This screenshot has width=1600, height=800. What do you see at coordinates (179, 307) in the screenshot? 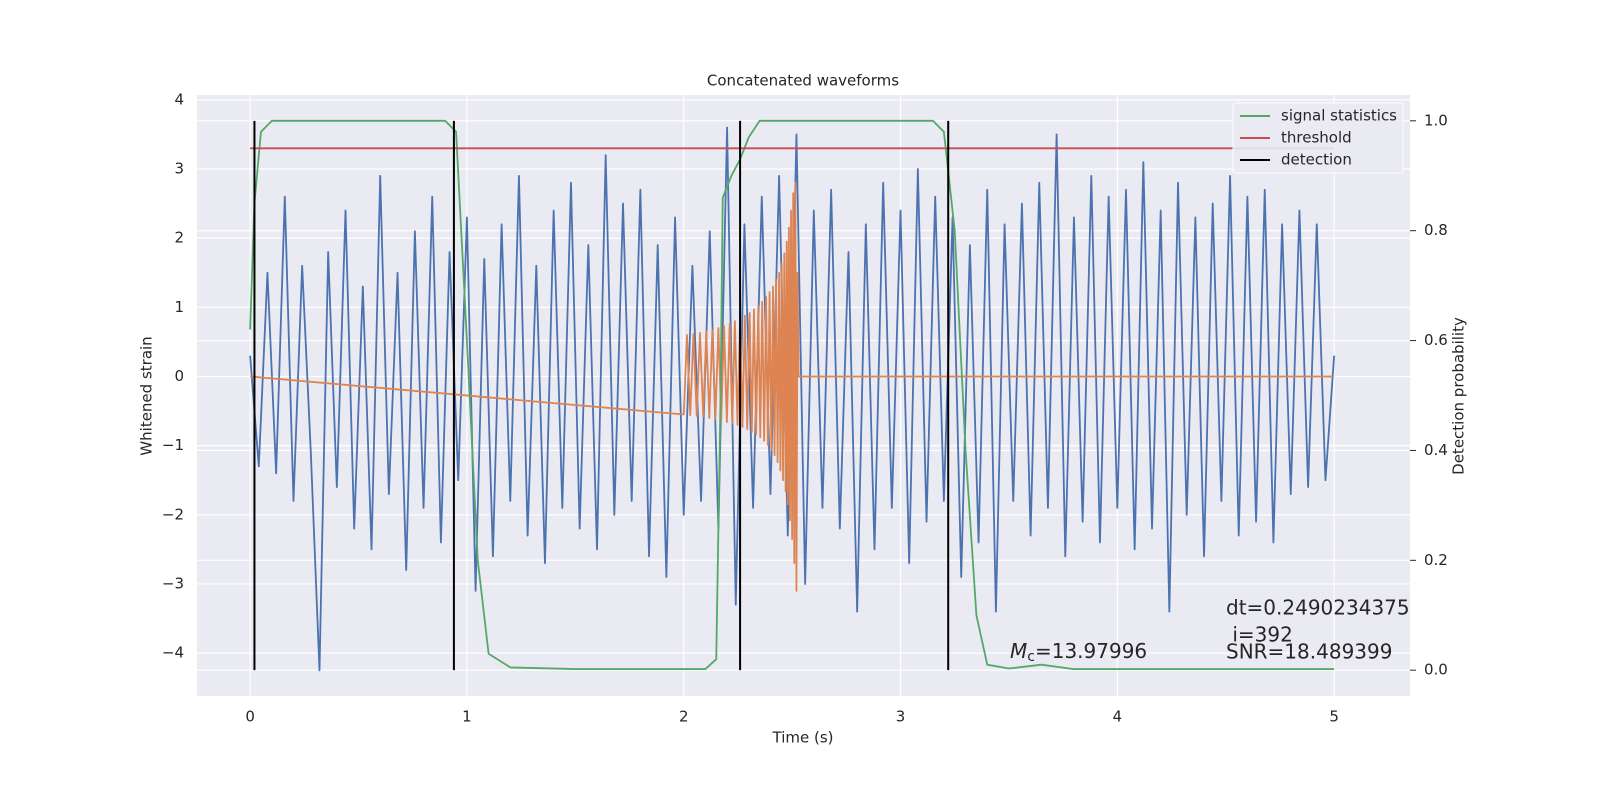
I see `y-tick-label: 1` at bounding box center [179, 307].